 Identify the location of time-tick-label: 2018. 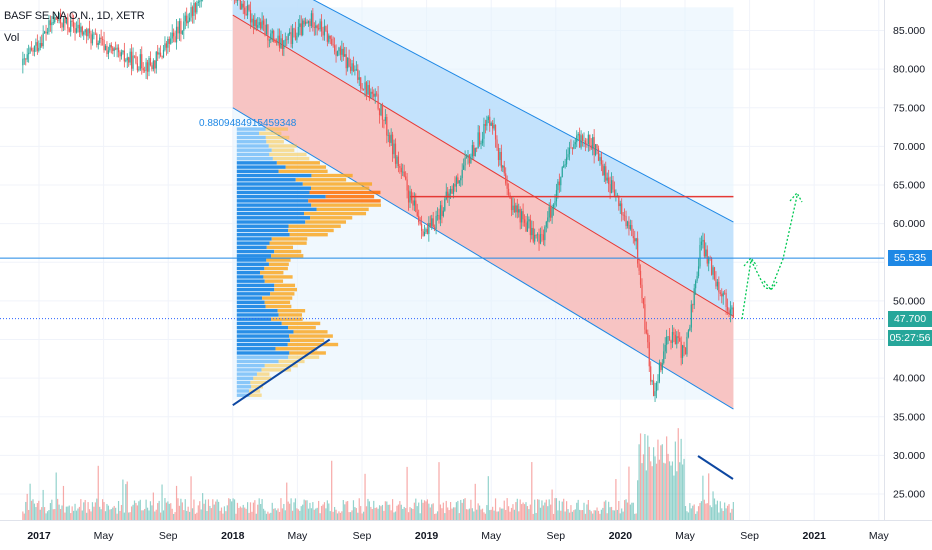
(233, 536).